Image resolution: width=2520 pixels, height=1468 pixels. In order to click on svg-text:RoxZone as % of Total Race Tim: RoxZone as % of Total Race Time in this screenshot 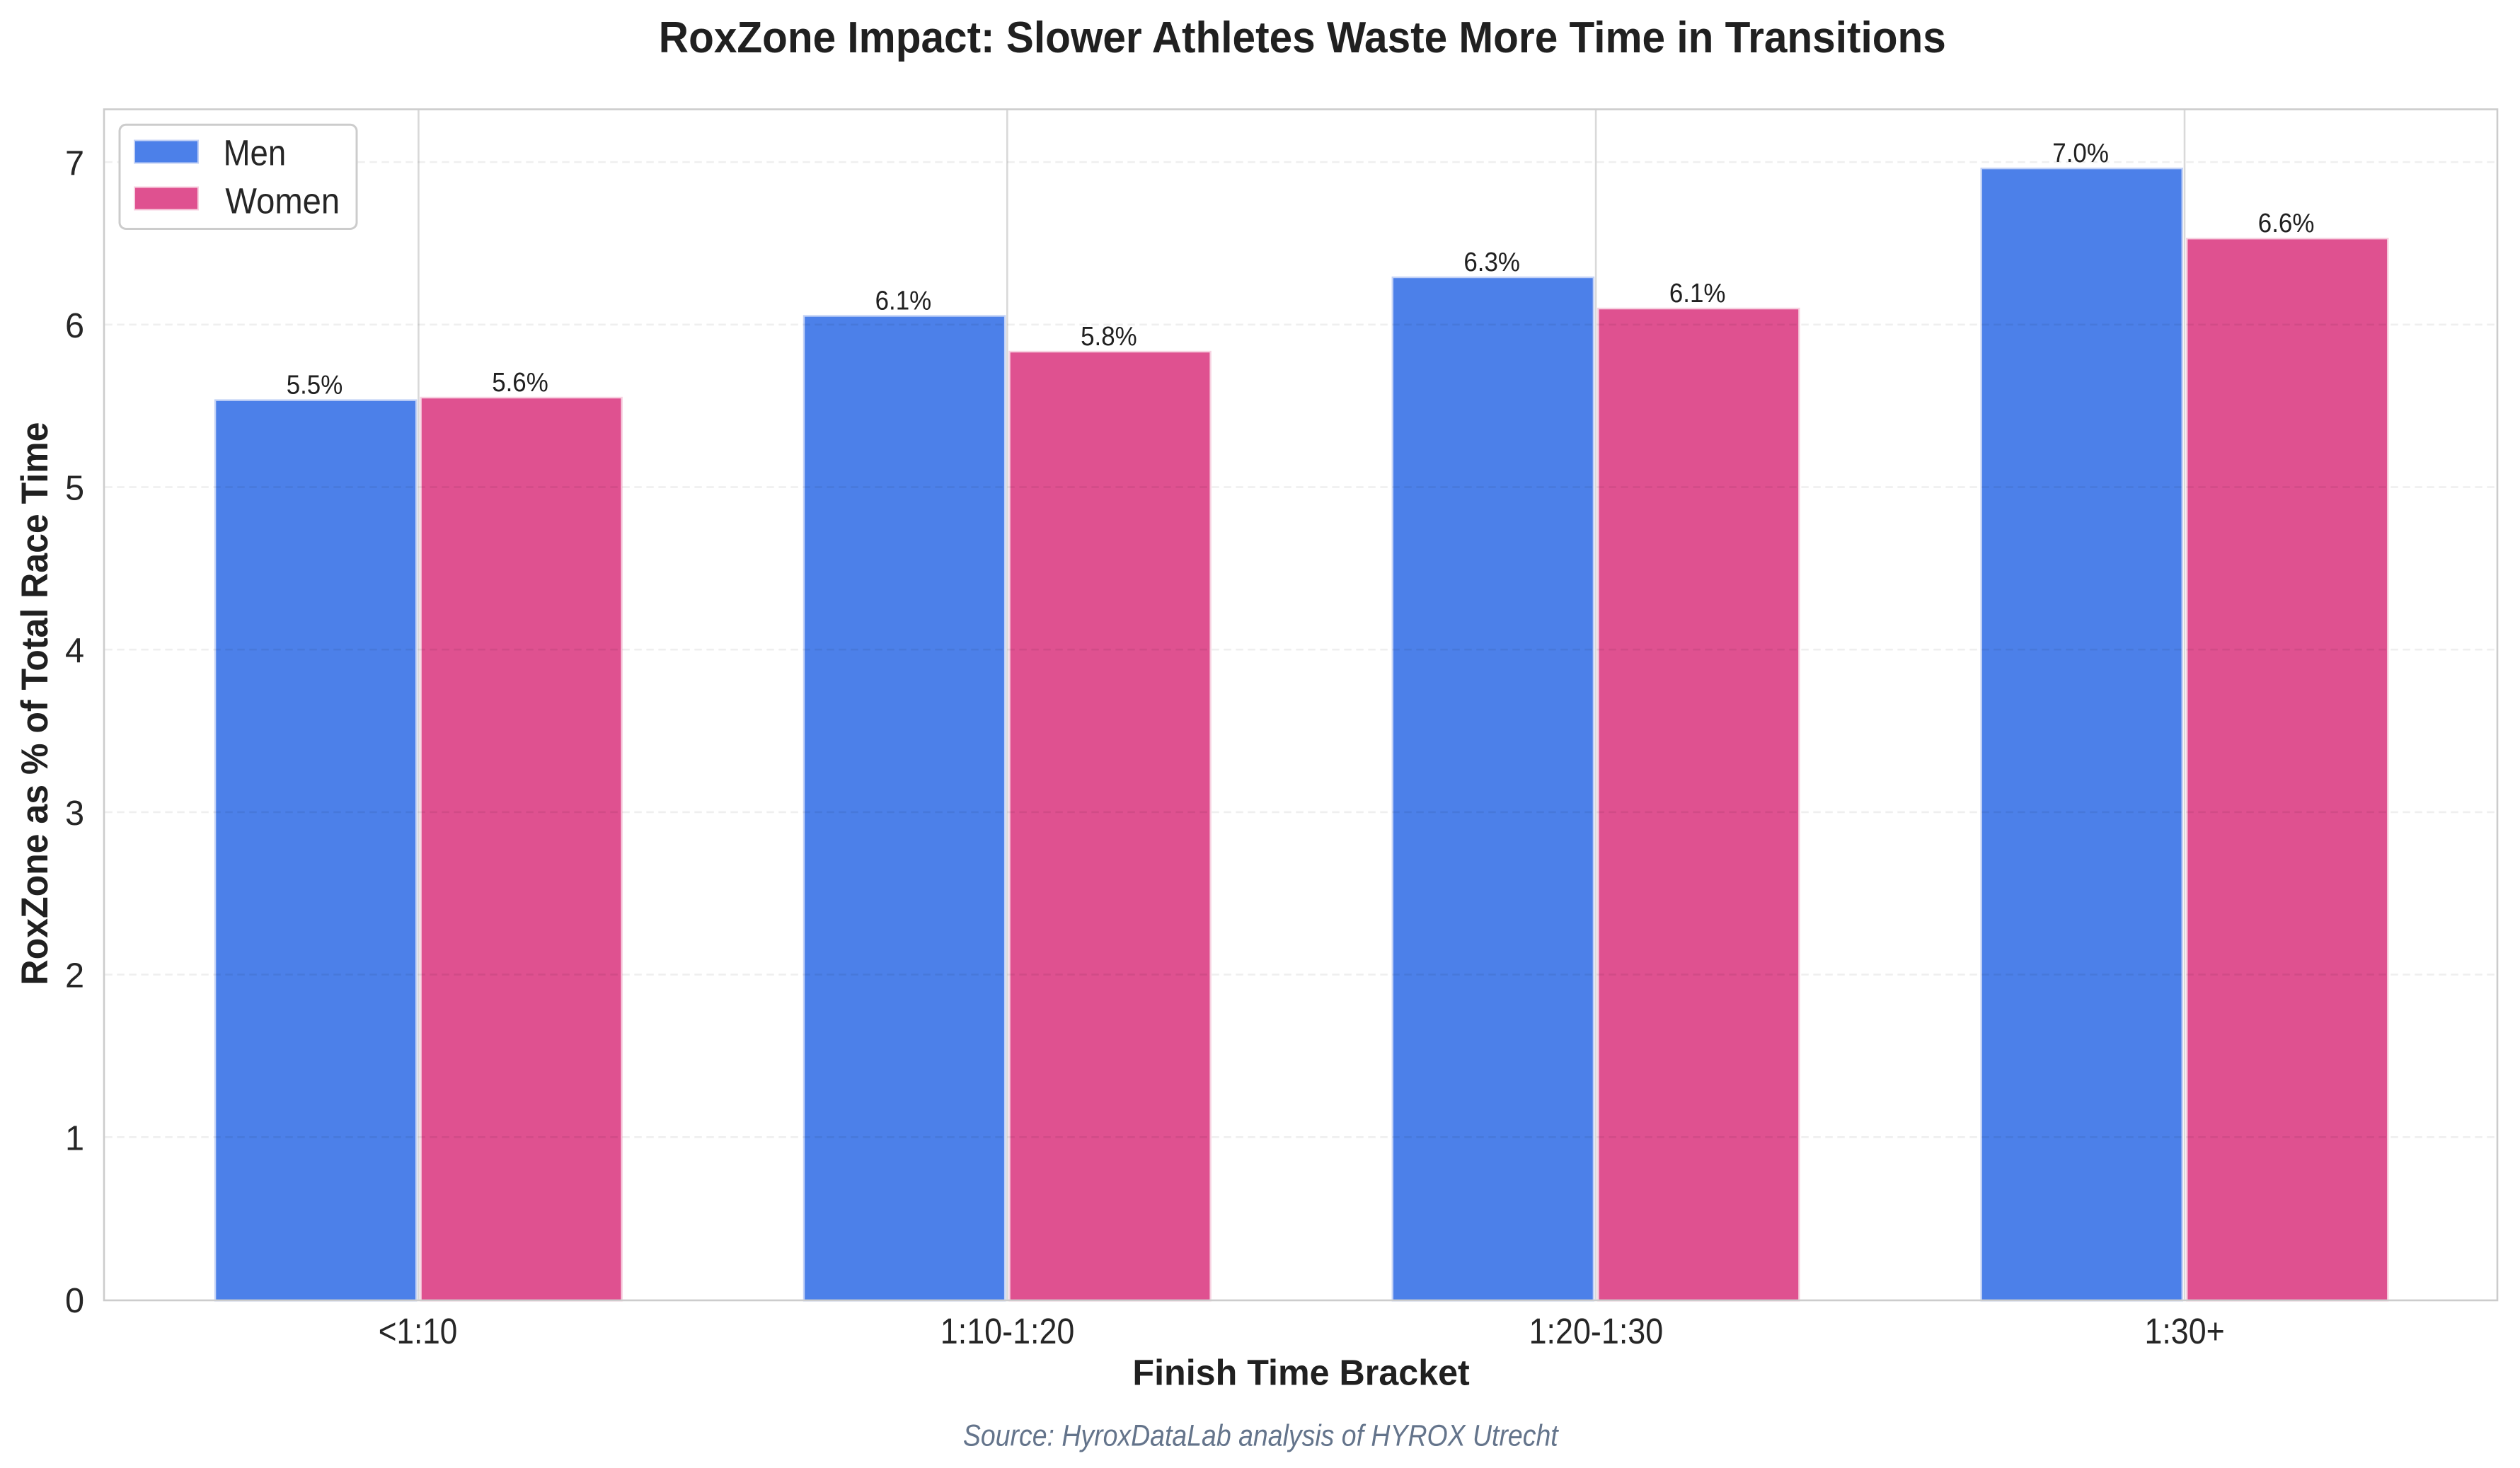, I will do `click(35, 704)`.